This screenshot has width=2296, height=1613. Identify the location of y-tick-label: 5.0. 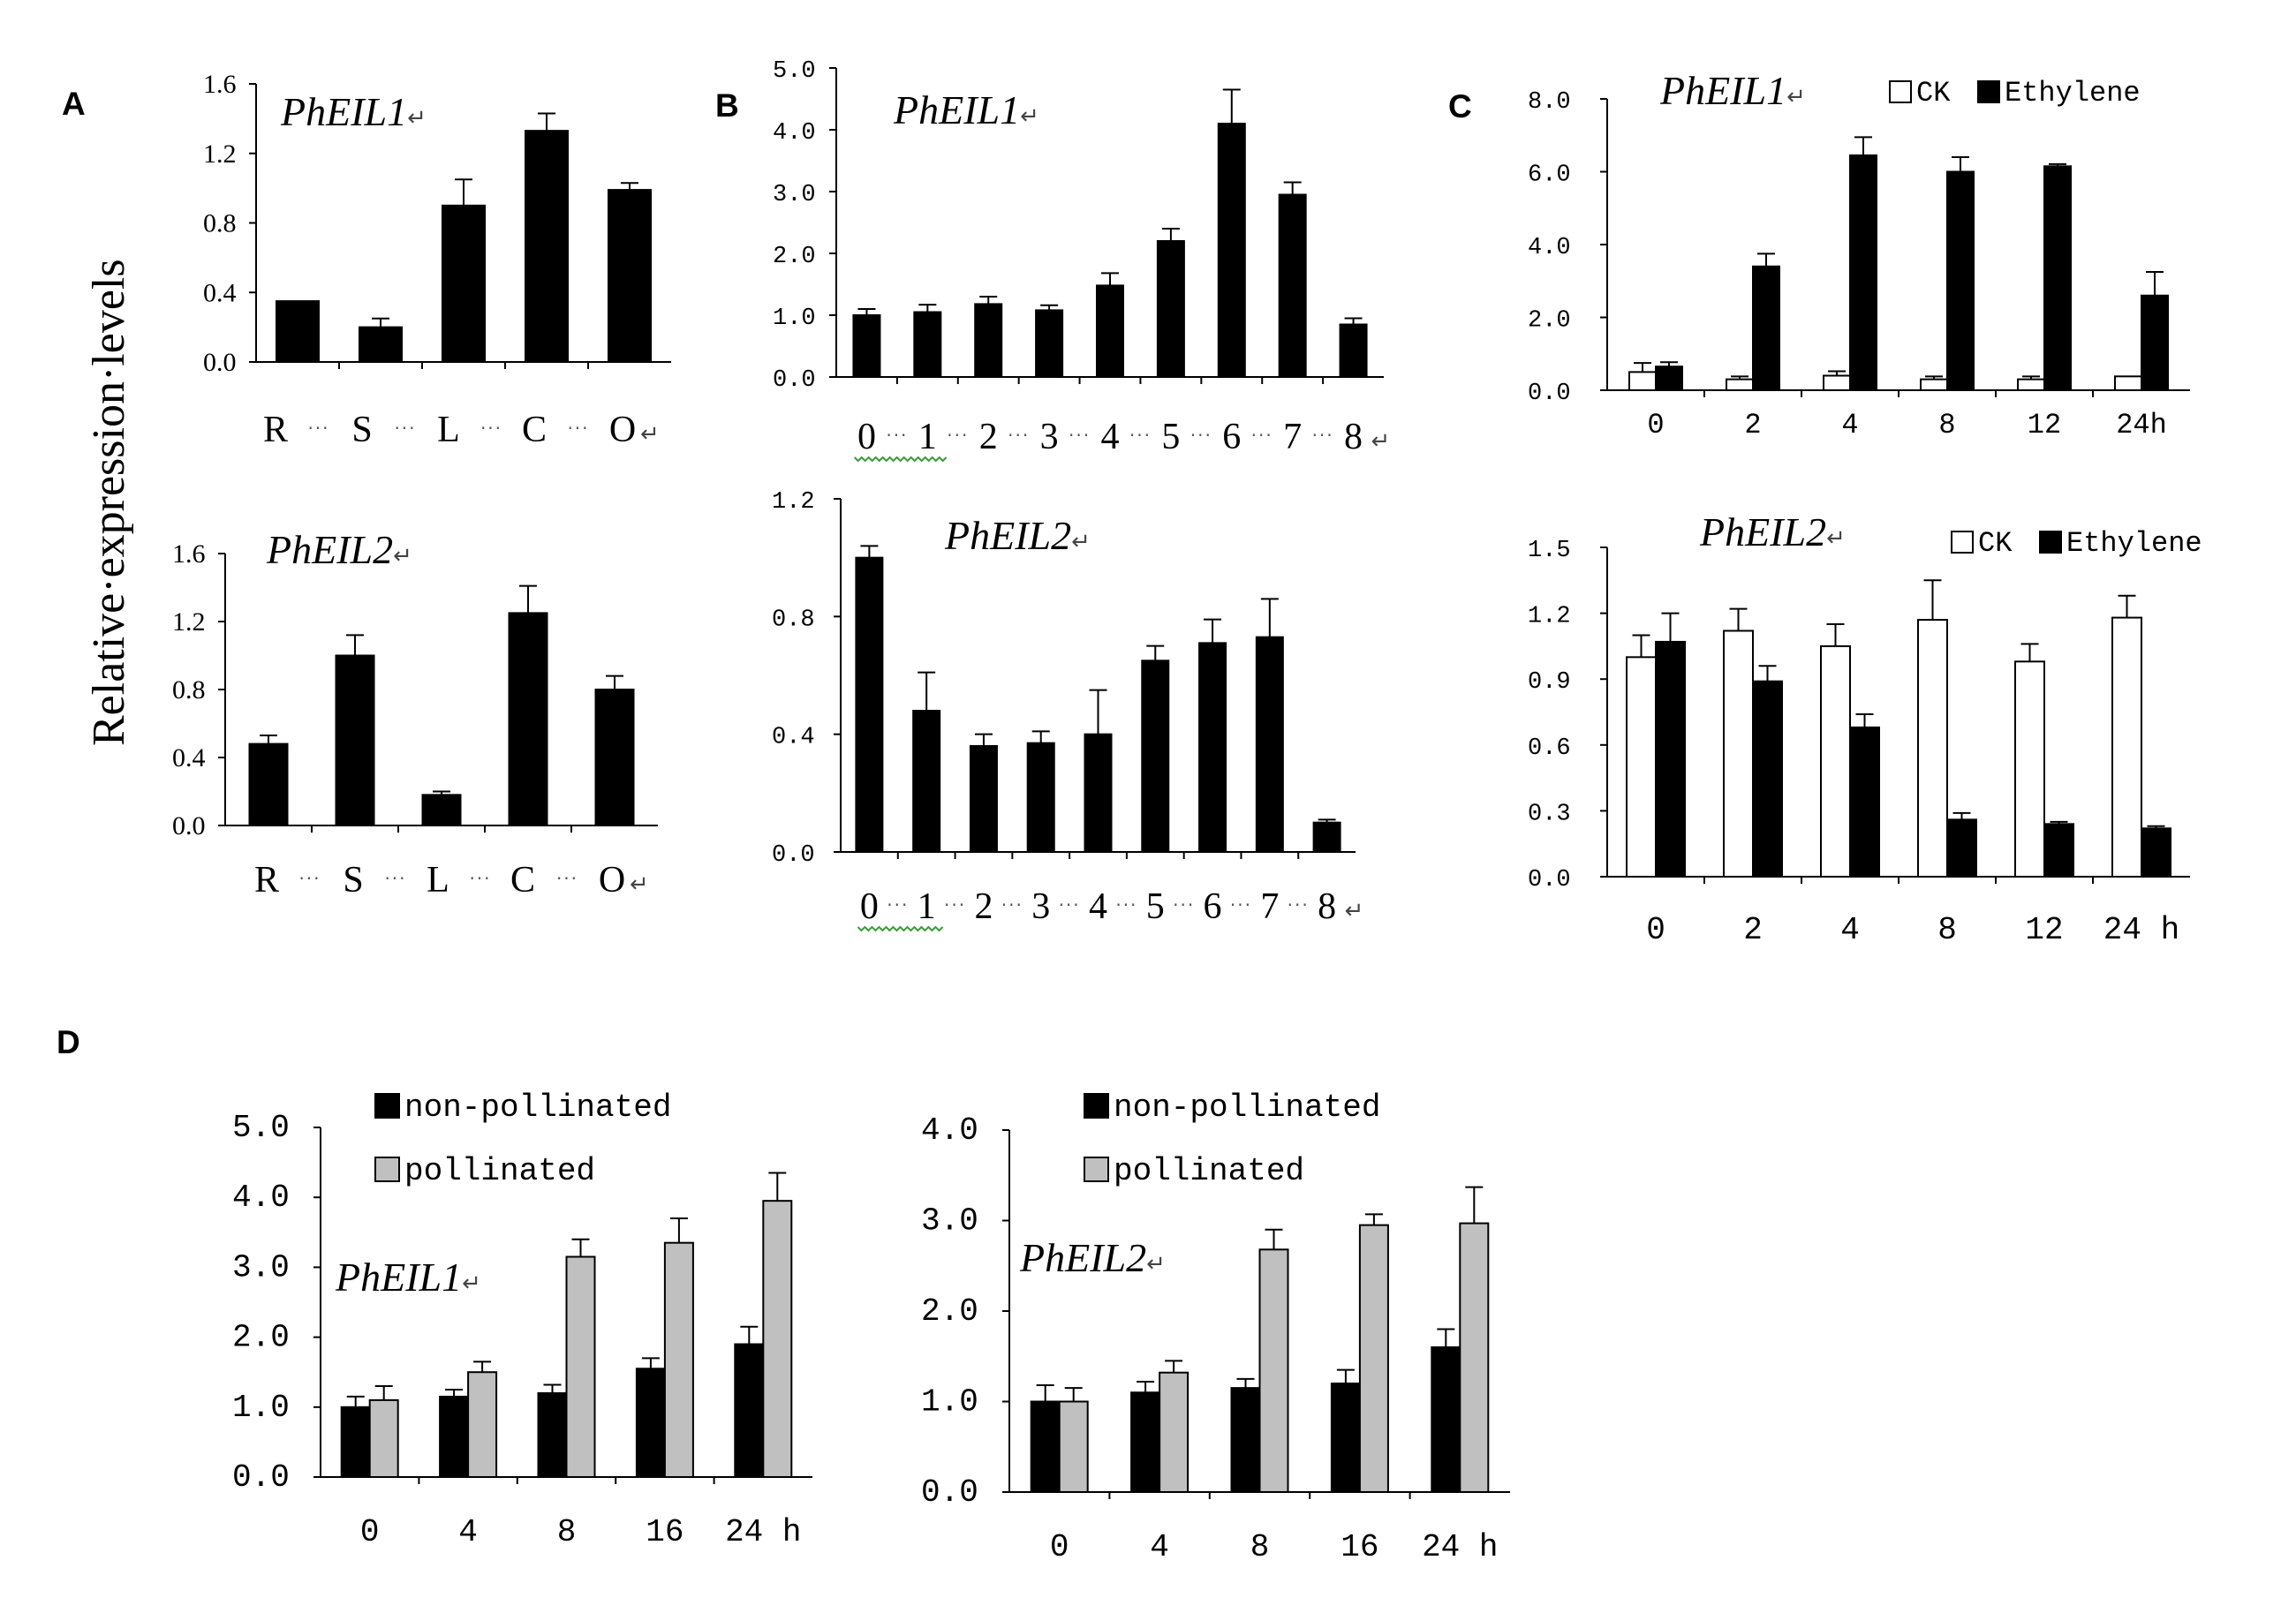
(261, 1128).